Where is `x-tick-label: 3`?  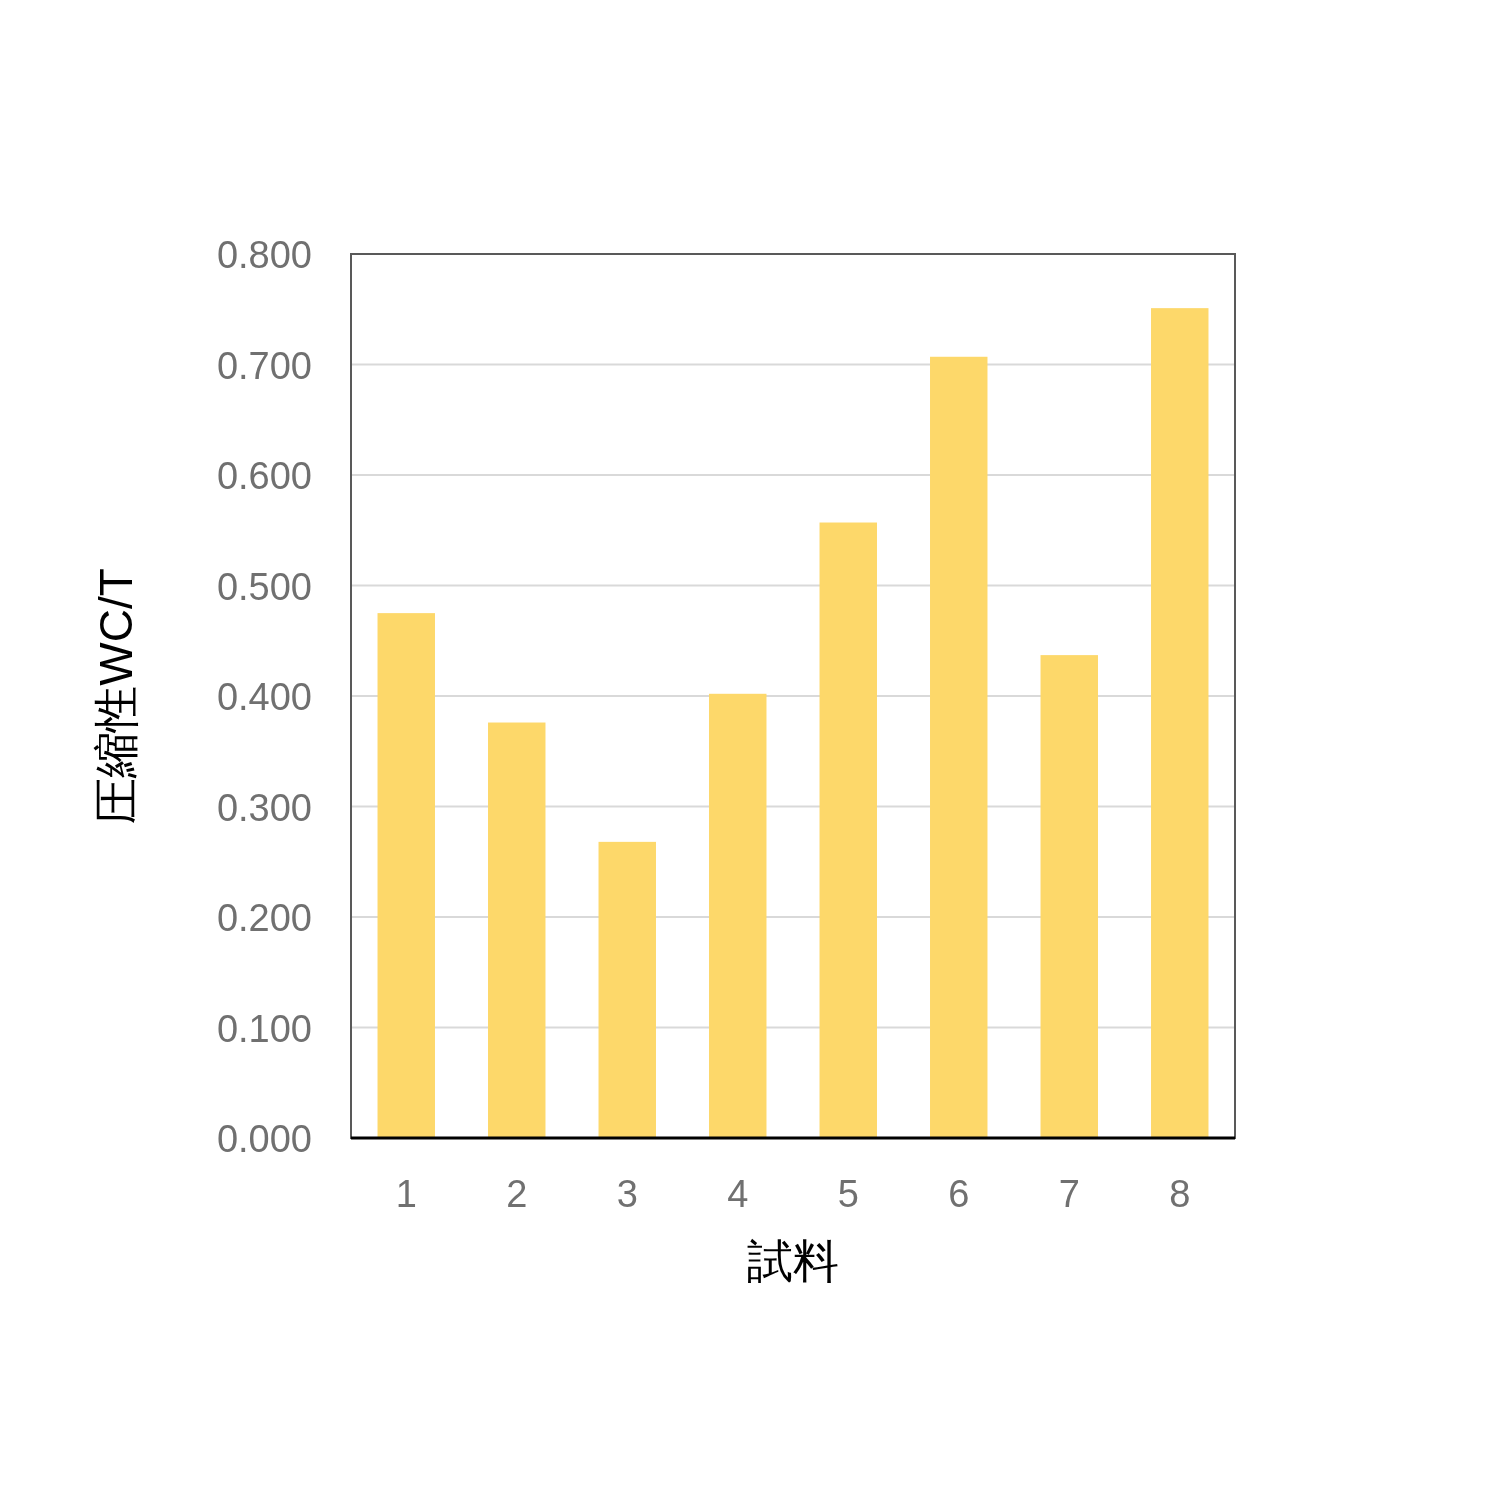
x-tick-label: 3 is located at coordinates (627, 1194).